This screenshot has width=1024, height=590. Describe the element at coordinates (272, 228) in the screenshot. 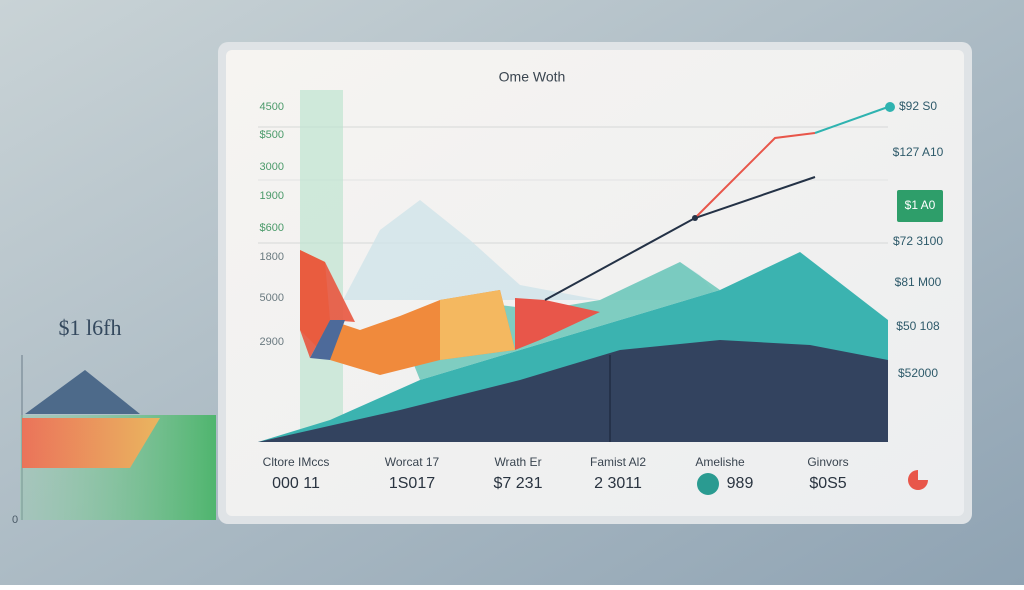

I see `axis-label: $600` at that location.